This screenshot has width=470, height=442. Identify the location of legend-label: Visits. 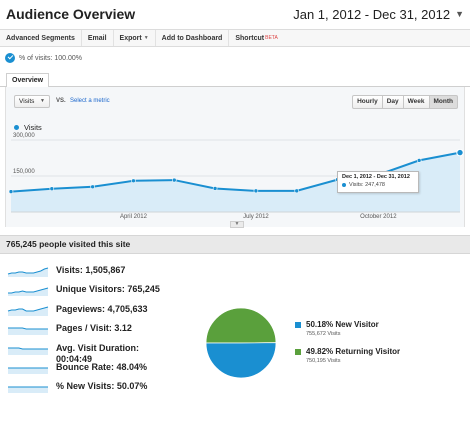
(33, 127).